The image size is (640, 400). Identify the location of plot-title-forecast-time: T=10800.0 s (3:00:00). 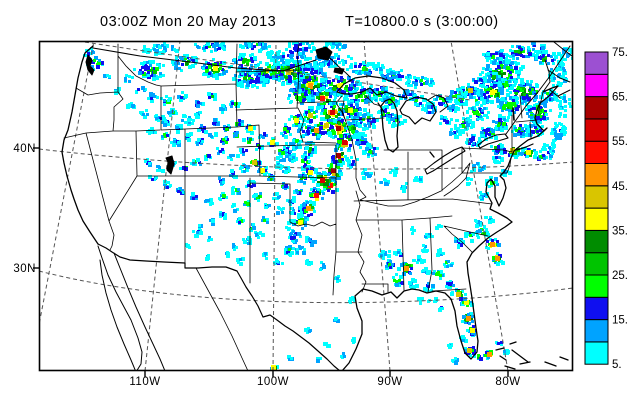
(422, 22).